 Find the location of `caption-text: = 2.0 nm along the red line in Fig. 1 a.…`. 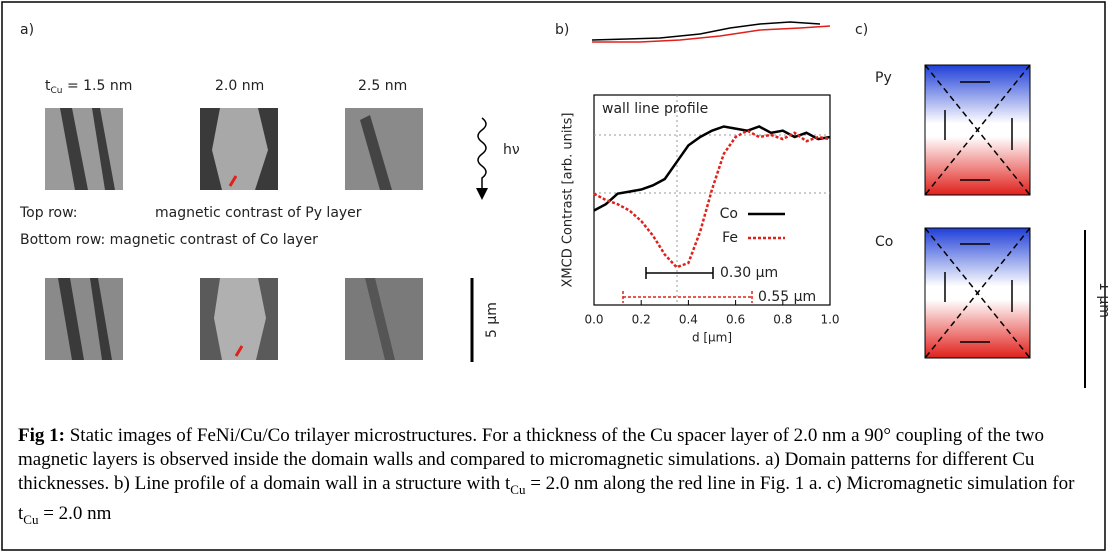

caption-text: = 2.0 nm along the red line in Fig. 1 a.… is located at coordinates (546, 498).